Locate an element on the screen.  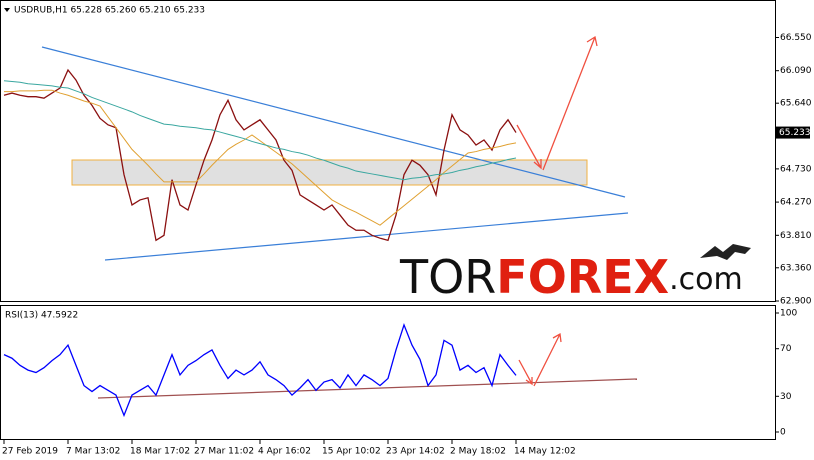
y-tick-label: 63.810 is located at coordinates (796, 236).